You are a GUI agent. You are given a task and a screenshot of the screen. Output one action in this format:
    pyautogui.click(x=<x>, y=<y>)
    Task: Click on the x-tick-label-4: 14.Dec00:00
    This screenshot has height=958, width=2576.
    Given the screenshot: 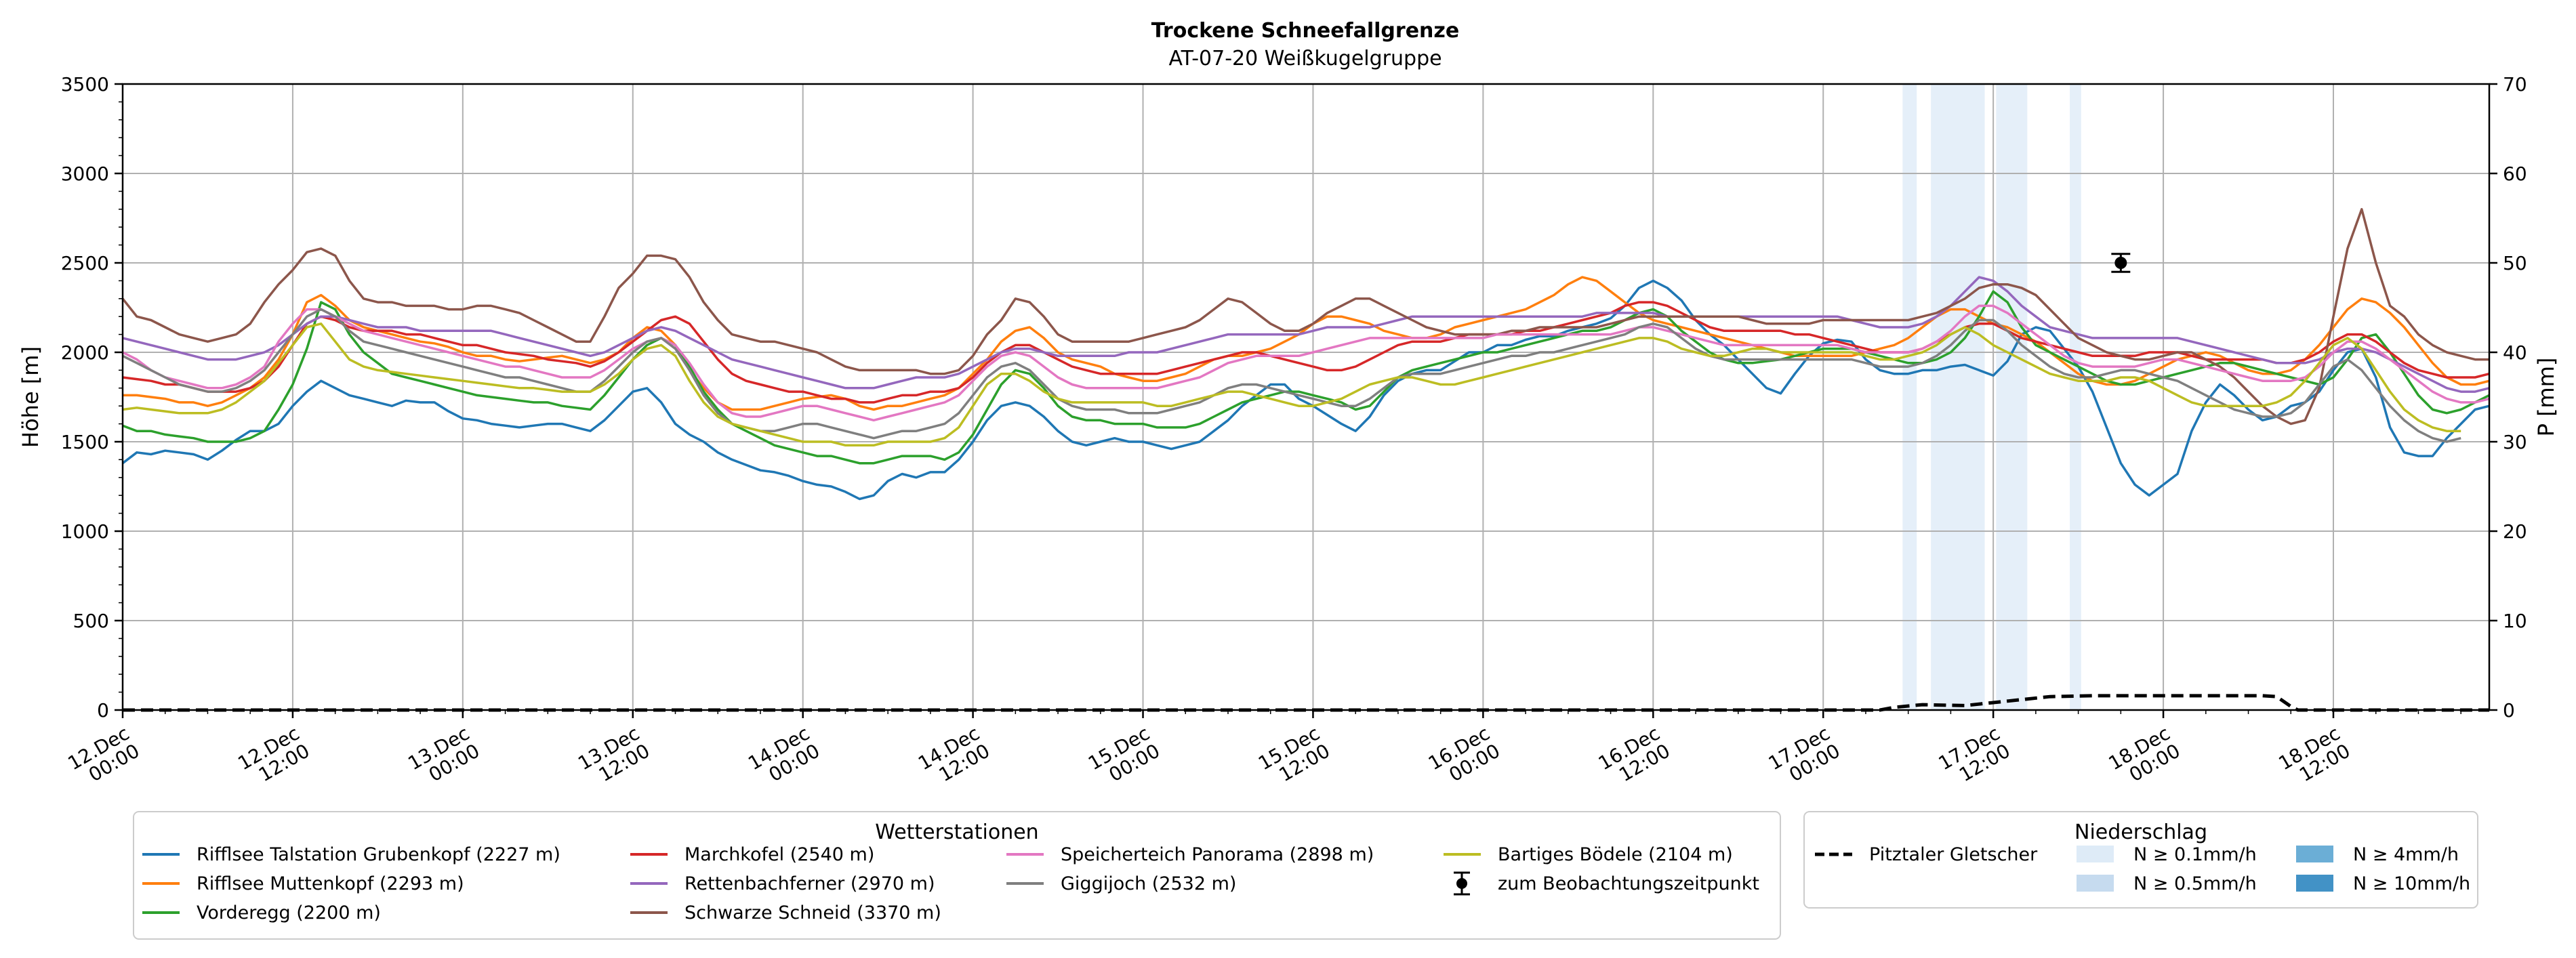 What is the action you would take?
    pyautogui.click(x=783, y=757)
    